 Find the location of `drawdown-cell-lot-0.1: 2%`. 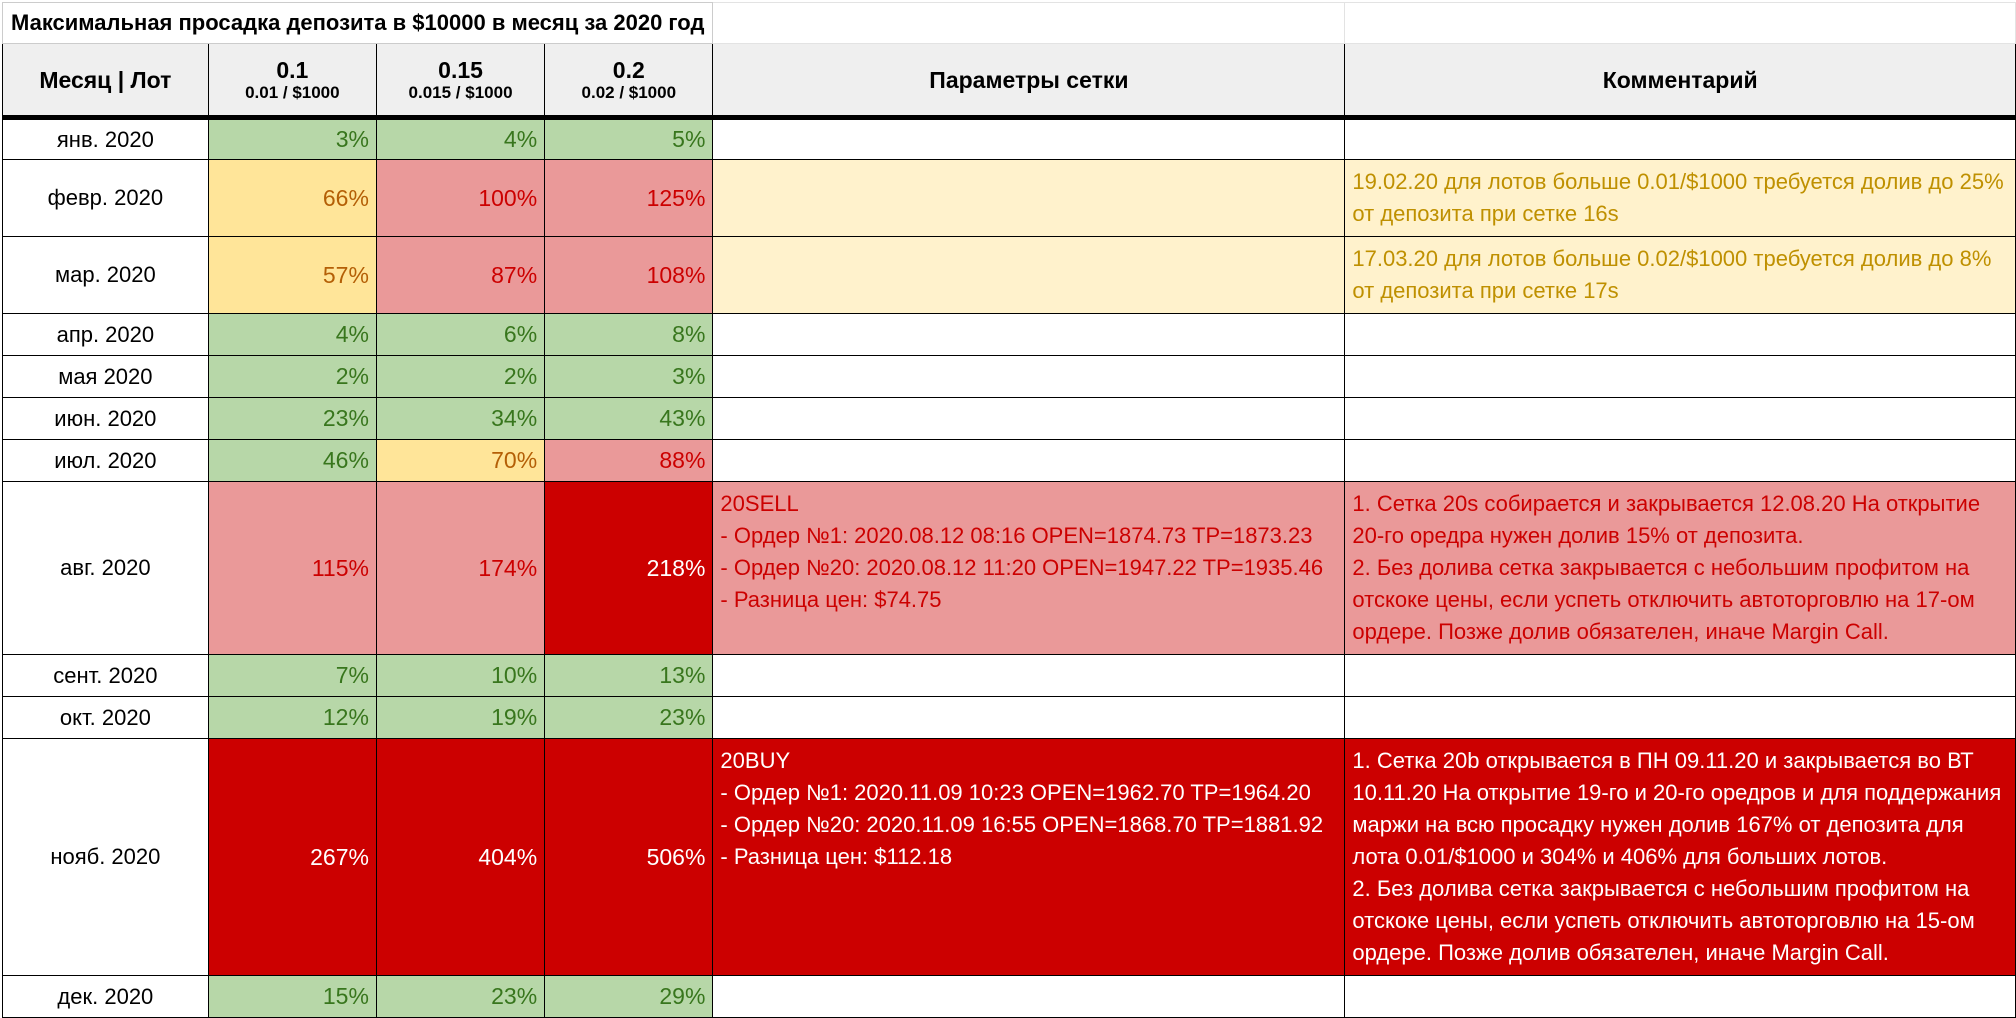

drawdown-cell-lot-0.1: 2% is located at coordinates (292, 376).